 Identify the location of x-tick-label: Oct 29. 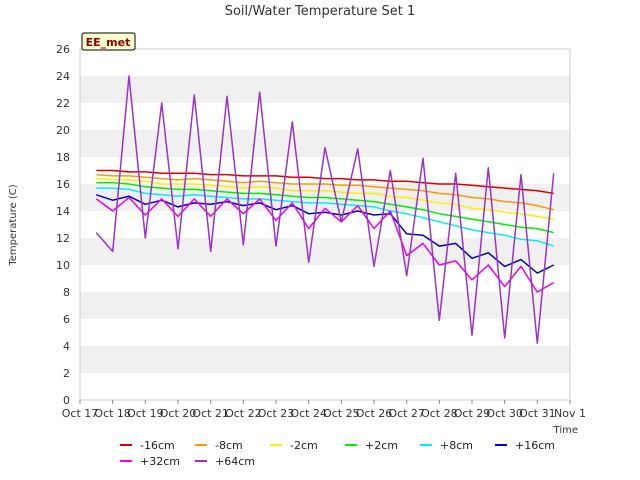
(472, 413).